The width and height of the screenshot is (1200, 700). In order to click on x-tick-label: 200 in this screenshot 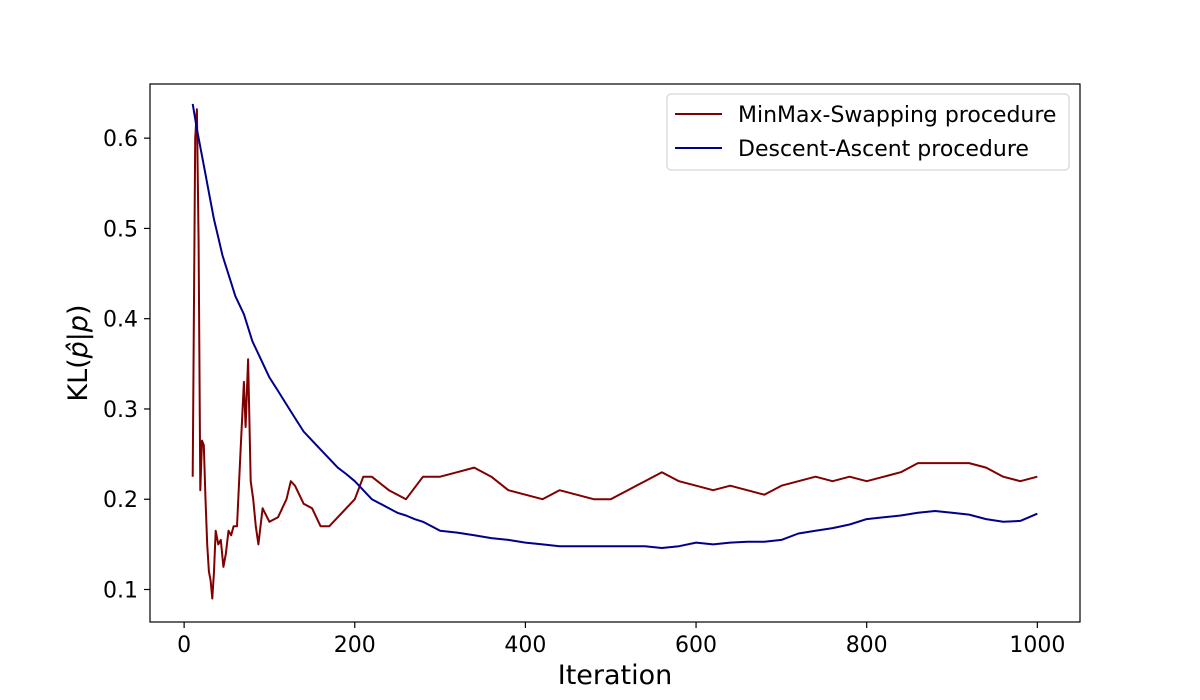, I will do `click(355, 645)`.